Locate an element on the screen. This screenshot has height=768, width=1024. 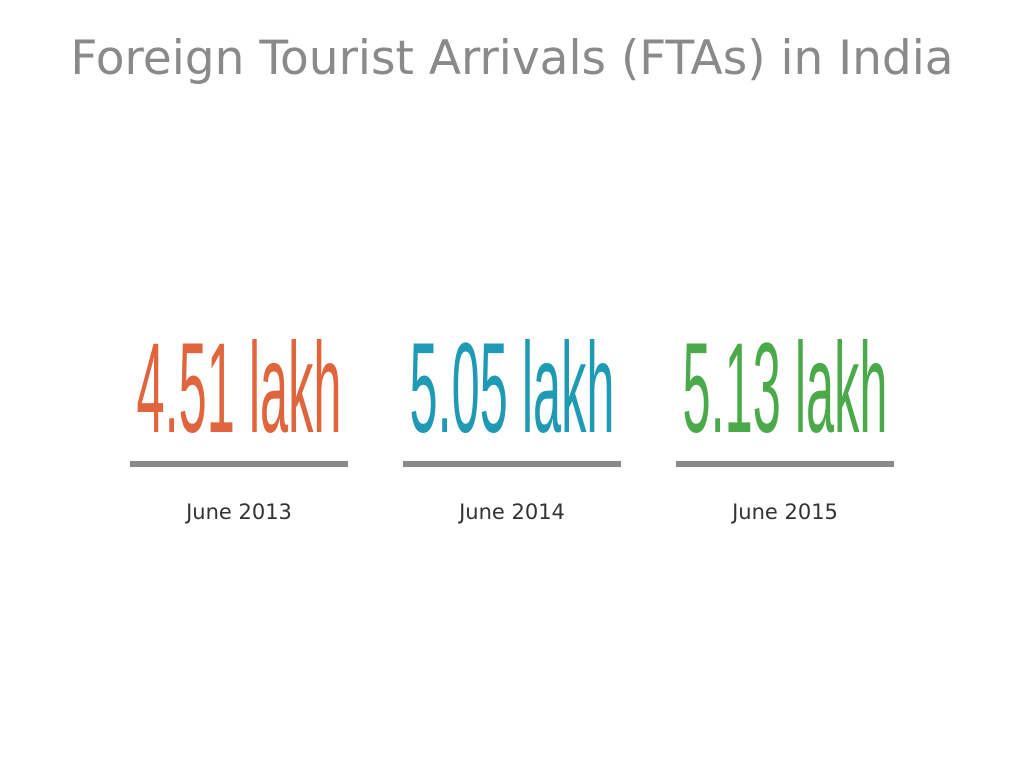
stat-value: 5.13 lakh is located at coordinates (785, 388).